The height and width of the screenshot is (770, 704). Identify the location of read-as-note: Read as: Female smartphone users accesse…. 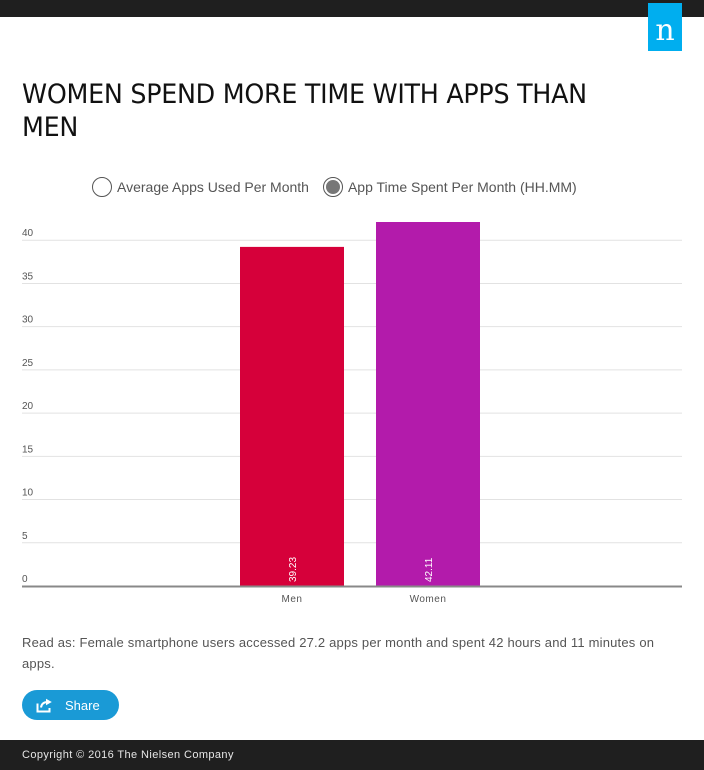
(338, 653).